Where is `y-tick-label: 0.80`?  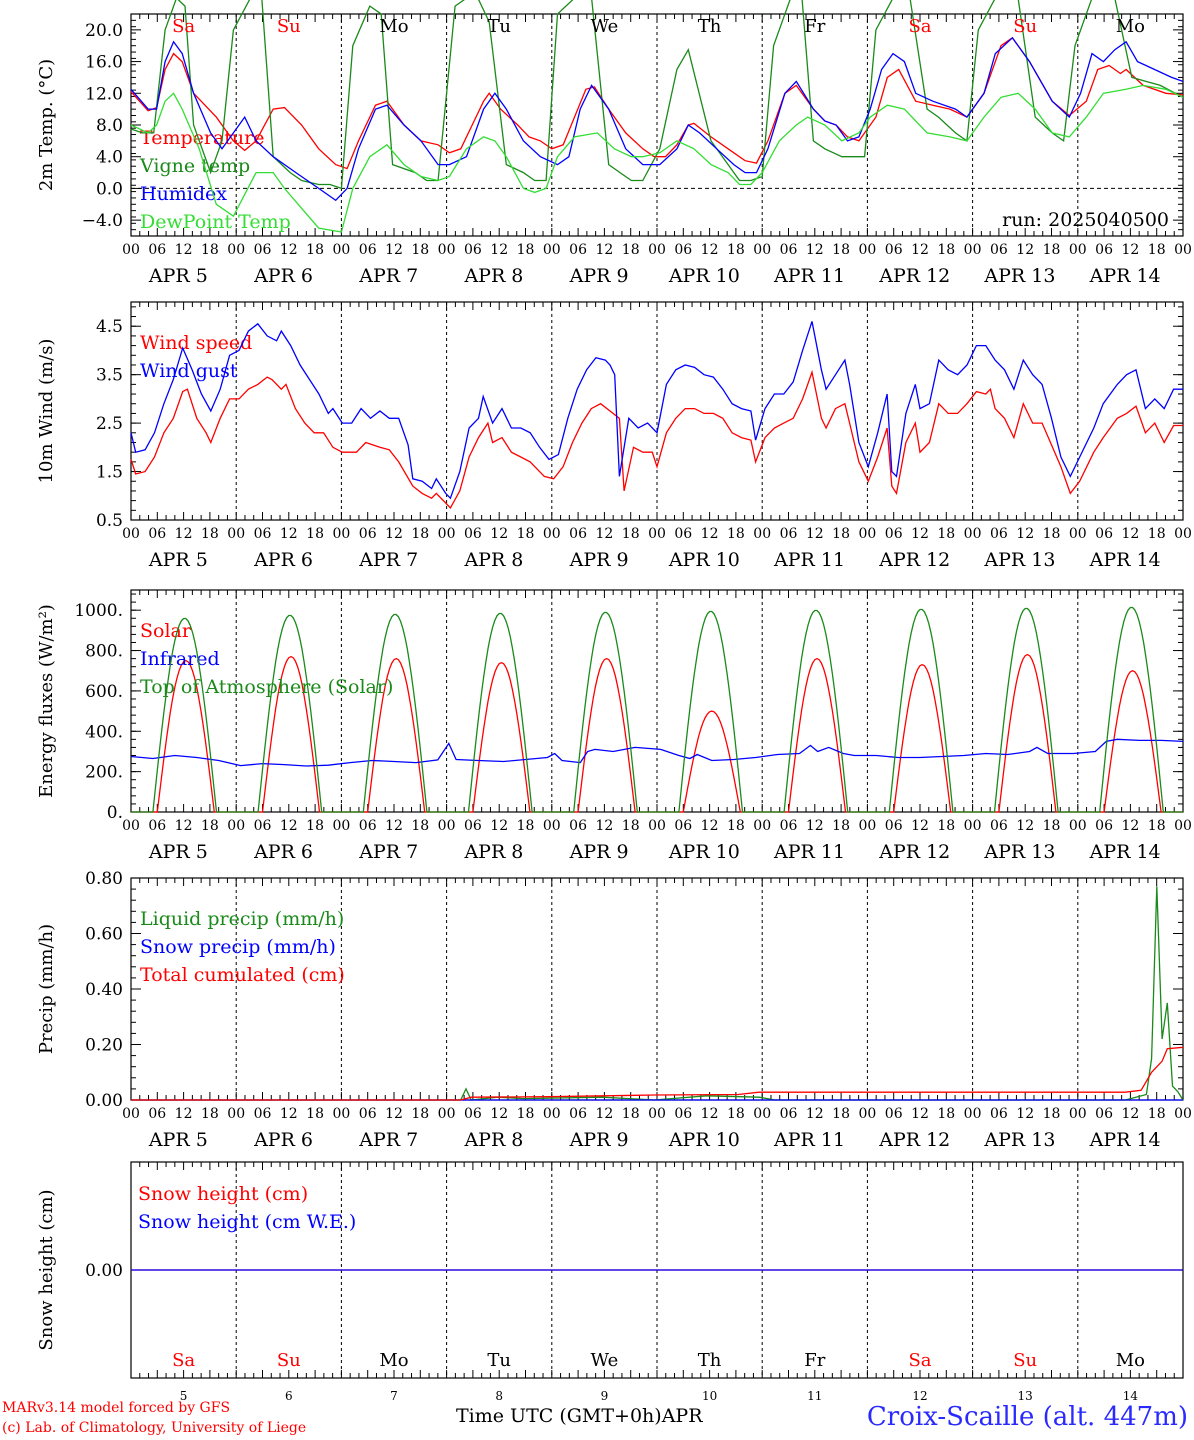 y-tick-label: 0.80 is located at coordinates (104, 879).